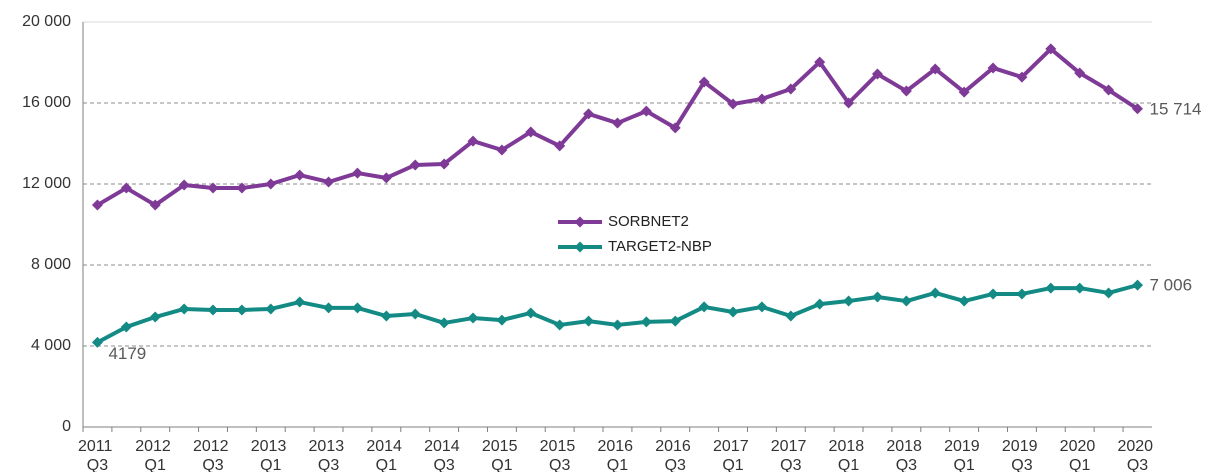 Image resolution: width=1205 pixels, height=472 pixels. What do you see at coordinates (51, 264) in the screenshot?
I see `y-tick-label: 8 000` at bounding box center [51, 264].